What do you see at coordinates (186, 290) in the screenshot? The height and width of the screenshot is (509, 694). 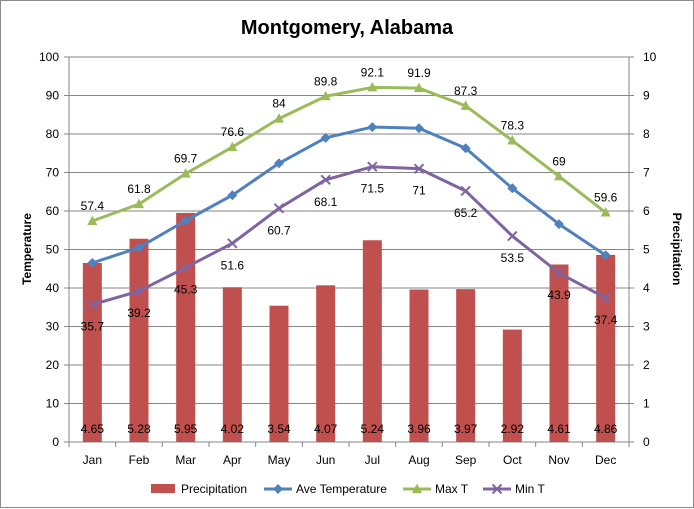 I see `min-t-data-label: 45.3` at bounding box center [186, 290].